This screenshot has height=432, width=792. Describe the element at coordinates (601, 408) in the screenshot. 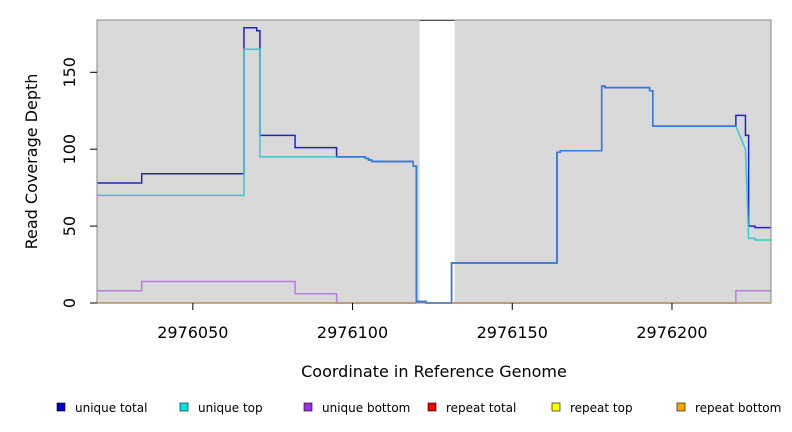

I see `legend-label: repeat top` at that location.